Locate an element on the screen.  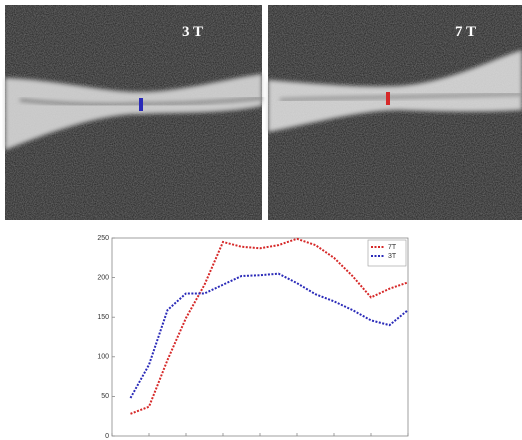
y-tick-label: 0 is located at coordinates (107, 436).